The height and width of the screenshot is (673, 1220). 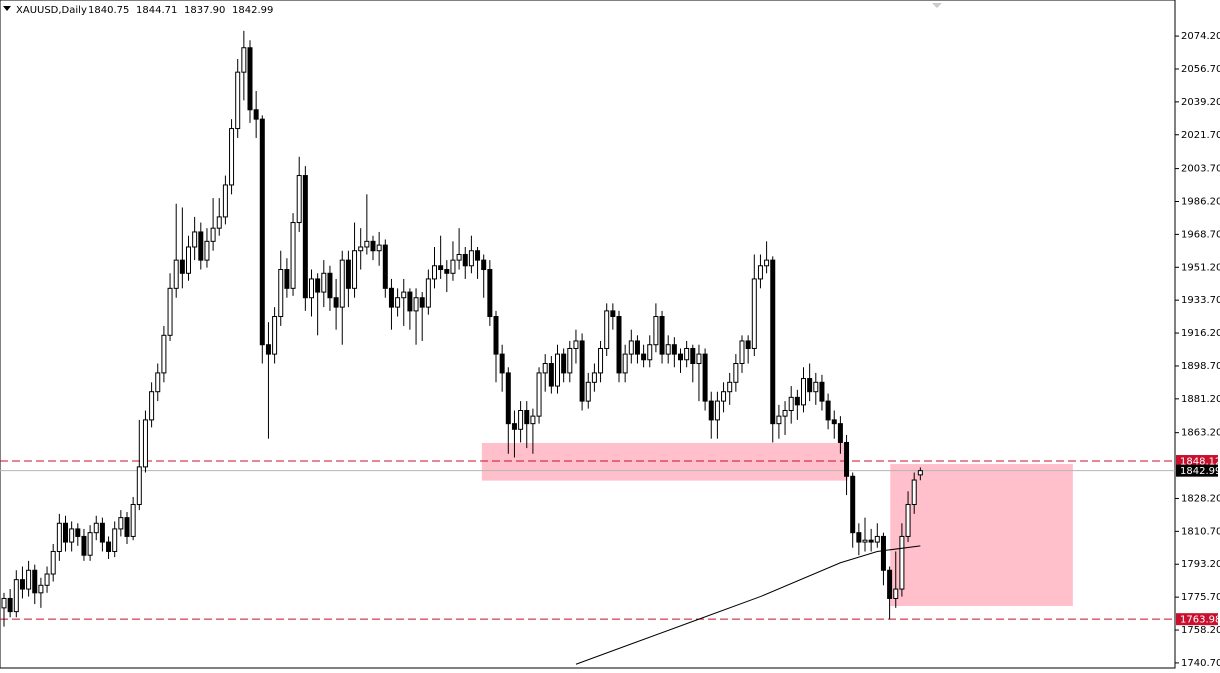 What do you see at coordinates (1200, 300) in the screenshot?
I see `y-tick-label: 1933.70` at bounding box center [1200, 300].